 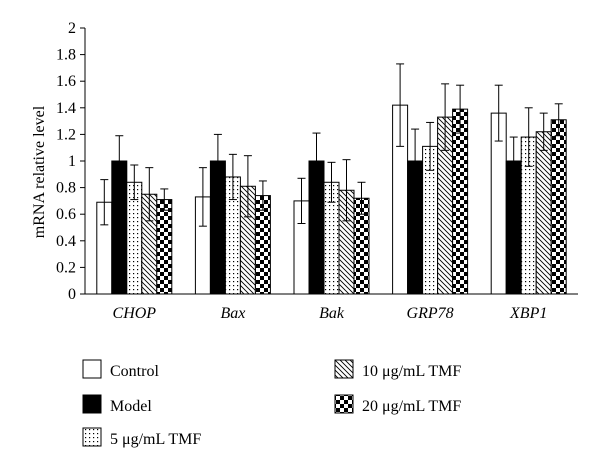 I want to click on x-category-label: Bax, so click(x=232, y=313).